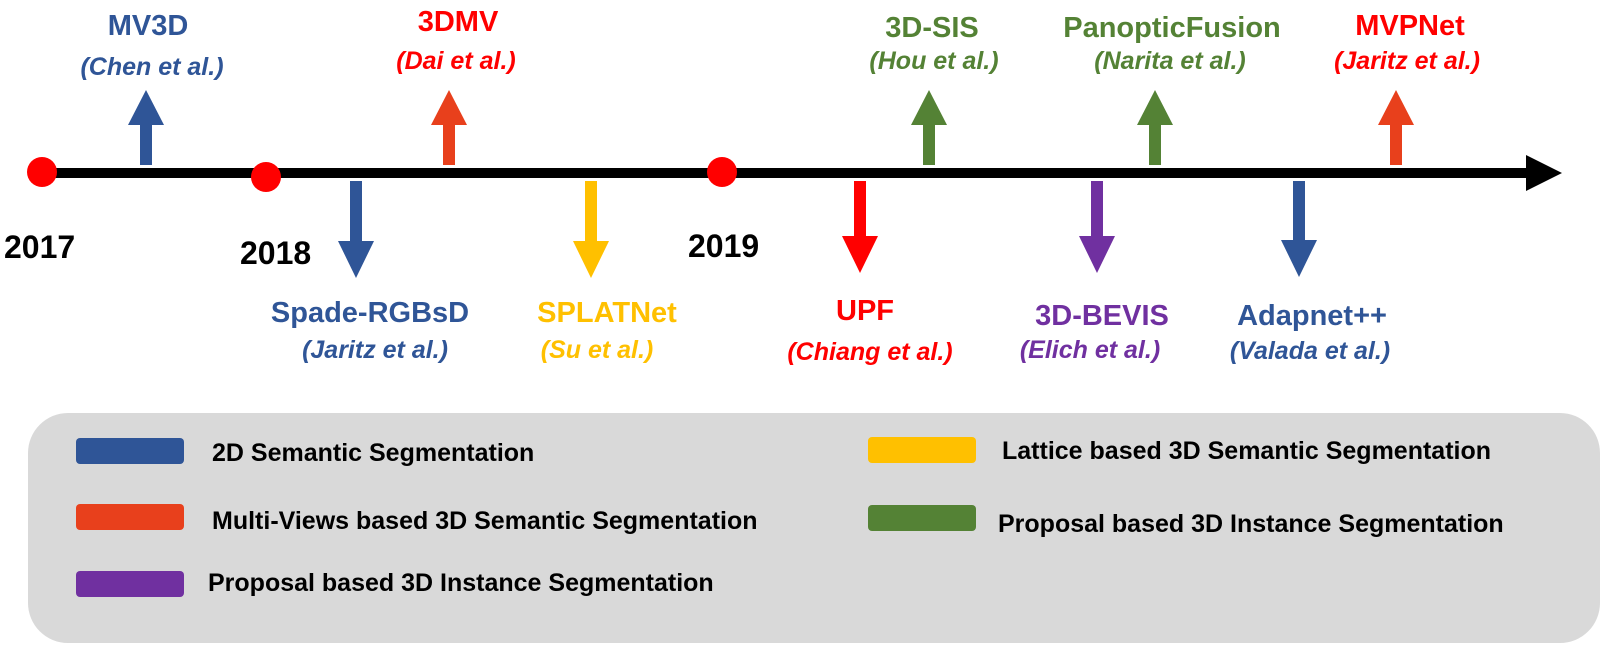  Describe the element at coordinates (1172, 28) in the screenshot. I see `event-method-panopticfusion: PanopticFusion` at that location.